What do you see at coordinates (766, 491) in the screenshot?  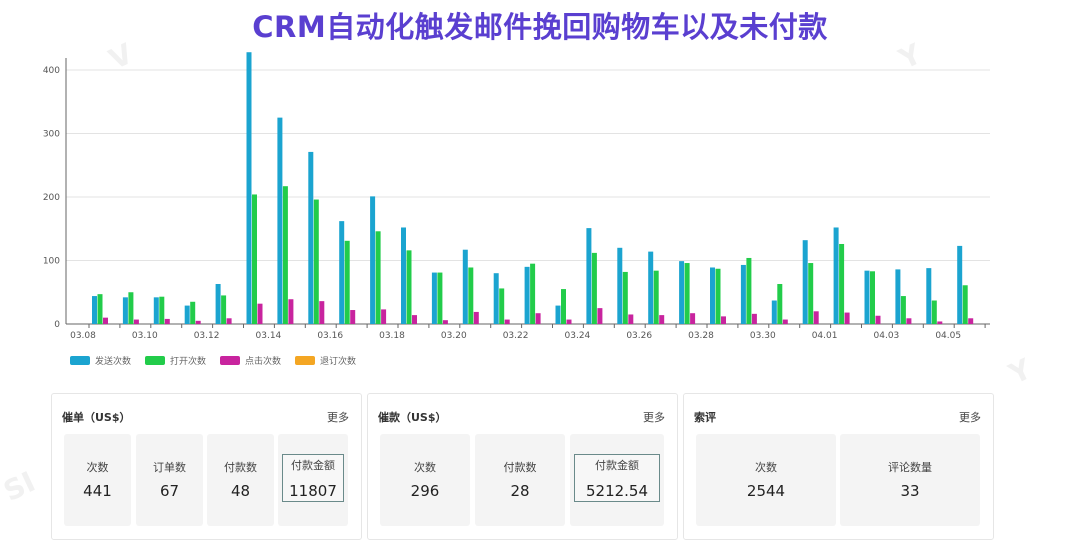 I see `stat-value: 2544` at bounding box center [766, 491].